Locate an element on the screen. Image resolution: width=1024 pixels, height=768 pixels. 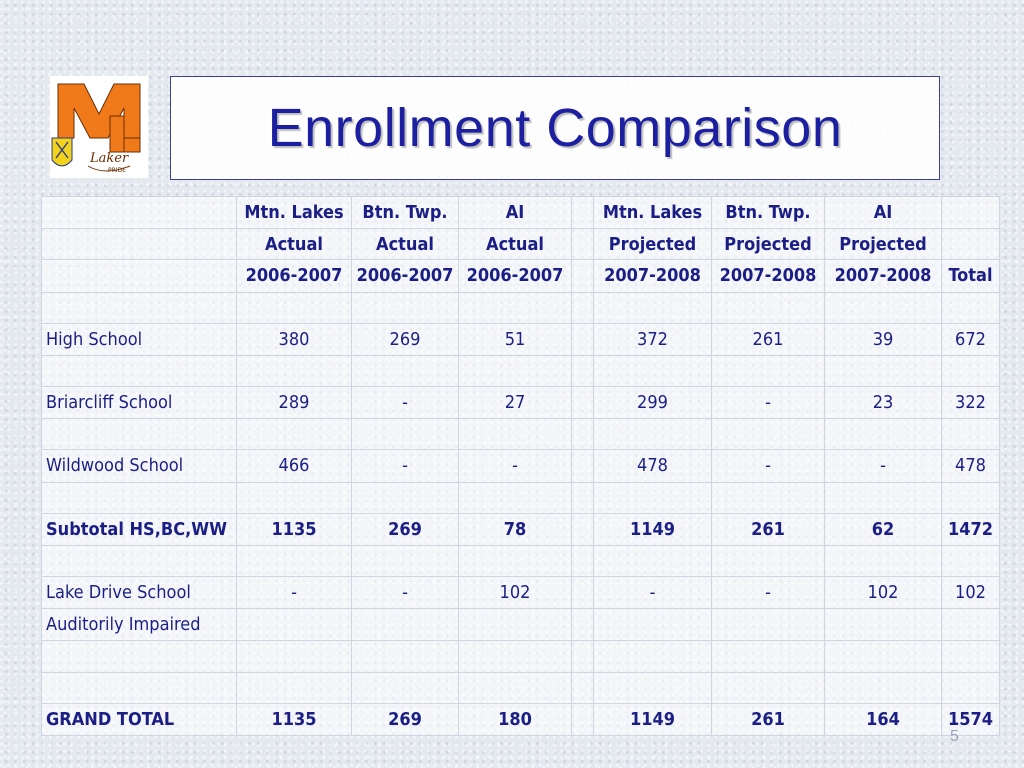
value-cell: 164 is located at coordinates (883, 719).